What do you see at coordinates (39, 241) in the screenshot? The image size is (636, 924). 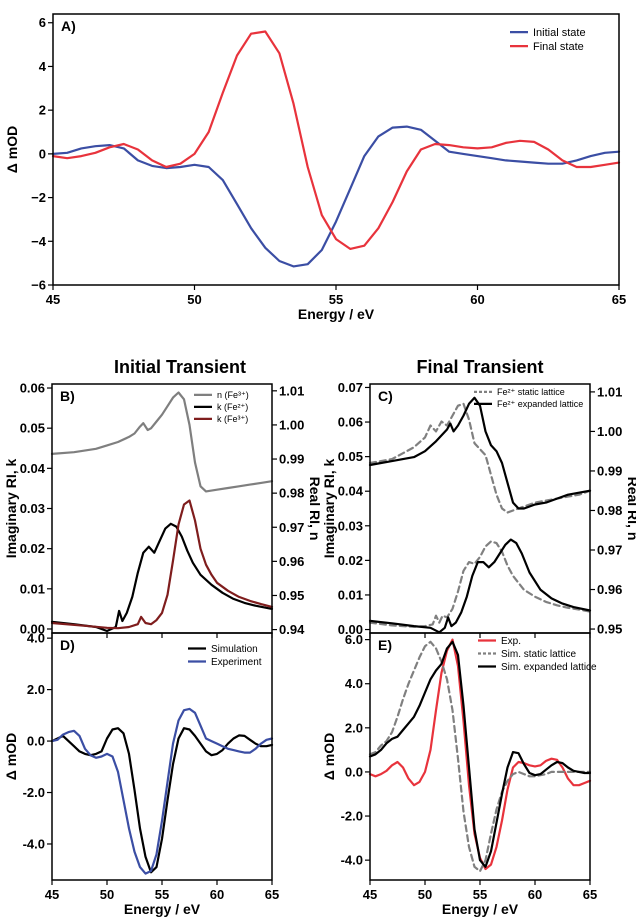 I see `y-tick-label-A: −4` at bounding box center [39, 241].